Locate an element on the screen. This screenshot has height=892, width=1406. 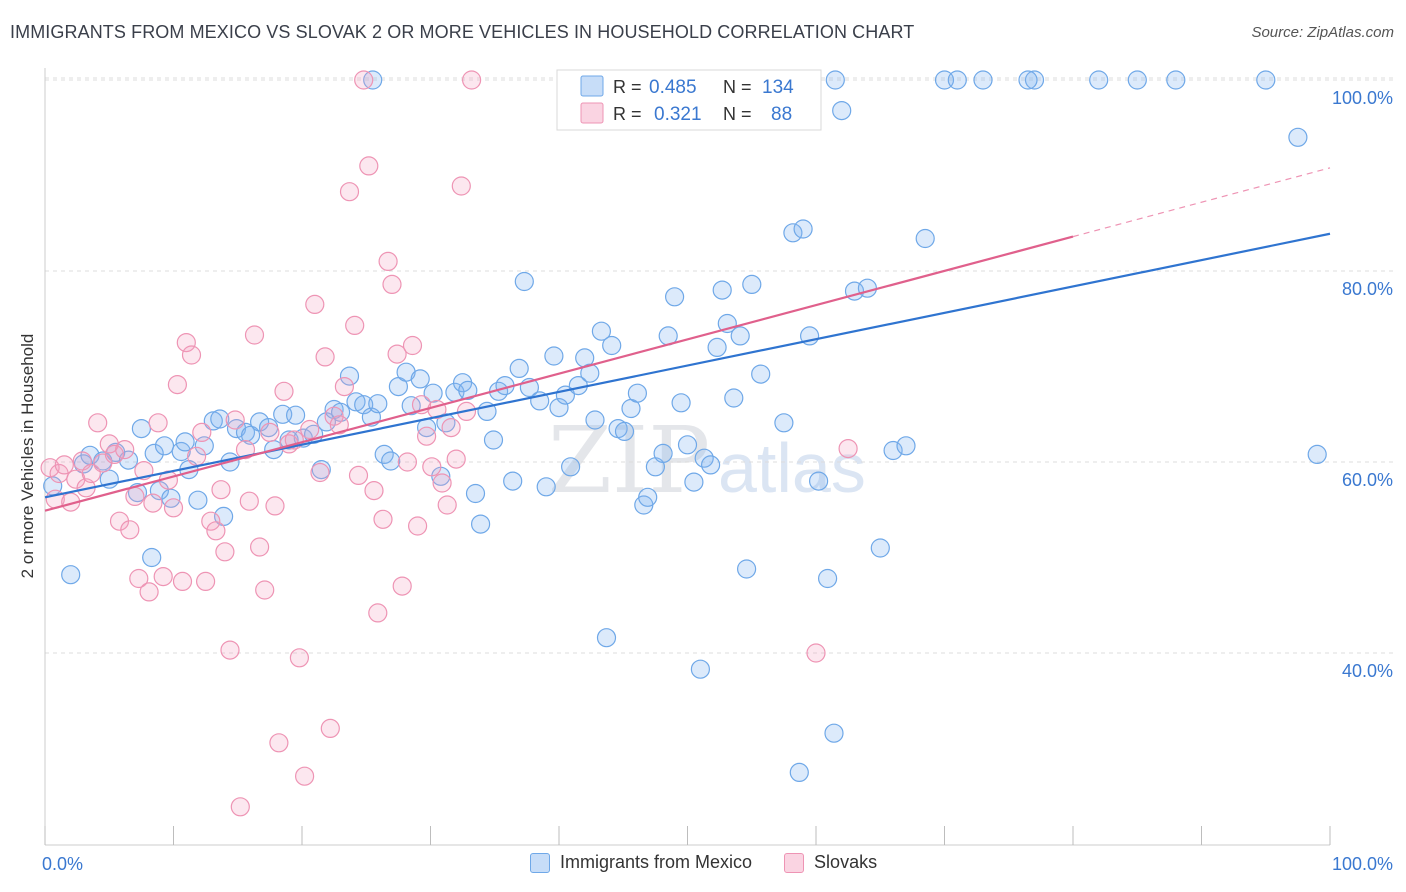
legend-pink-r-value: 0.321 is located at coordinates (678, 114).